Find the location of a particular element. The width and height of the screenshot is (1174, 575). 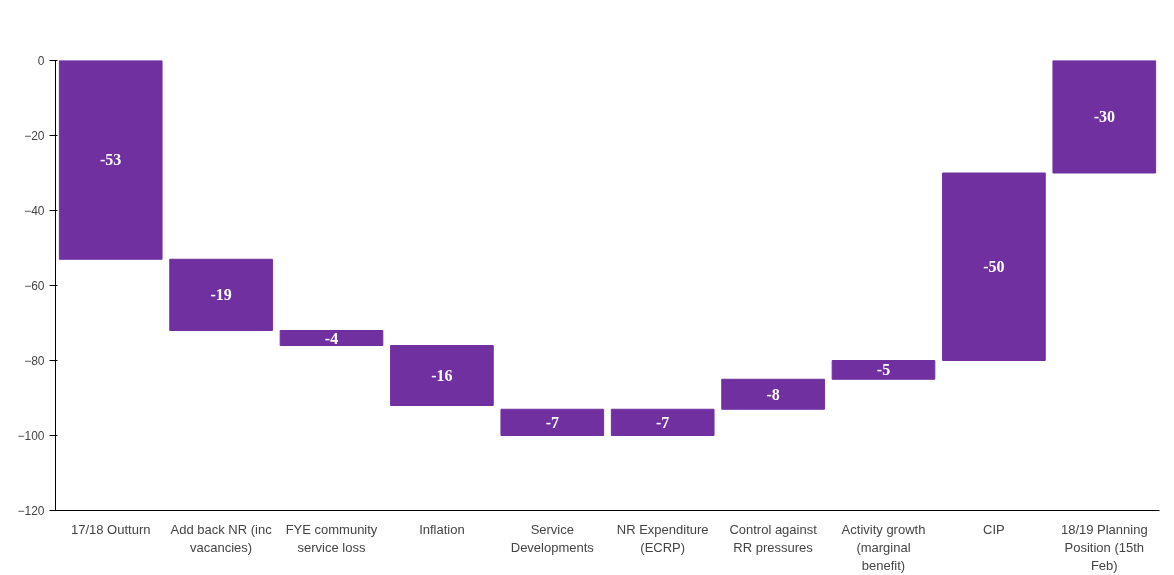

x-tick-label: NR Expenditure (ECRP) is located at coordinates (662, 538).